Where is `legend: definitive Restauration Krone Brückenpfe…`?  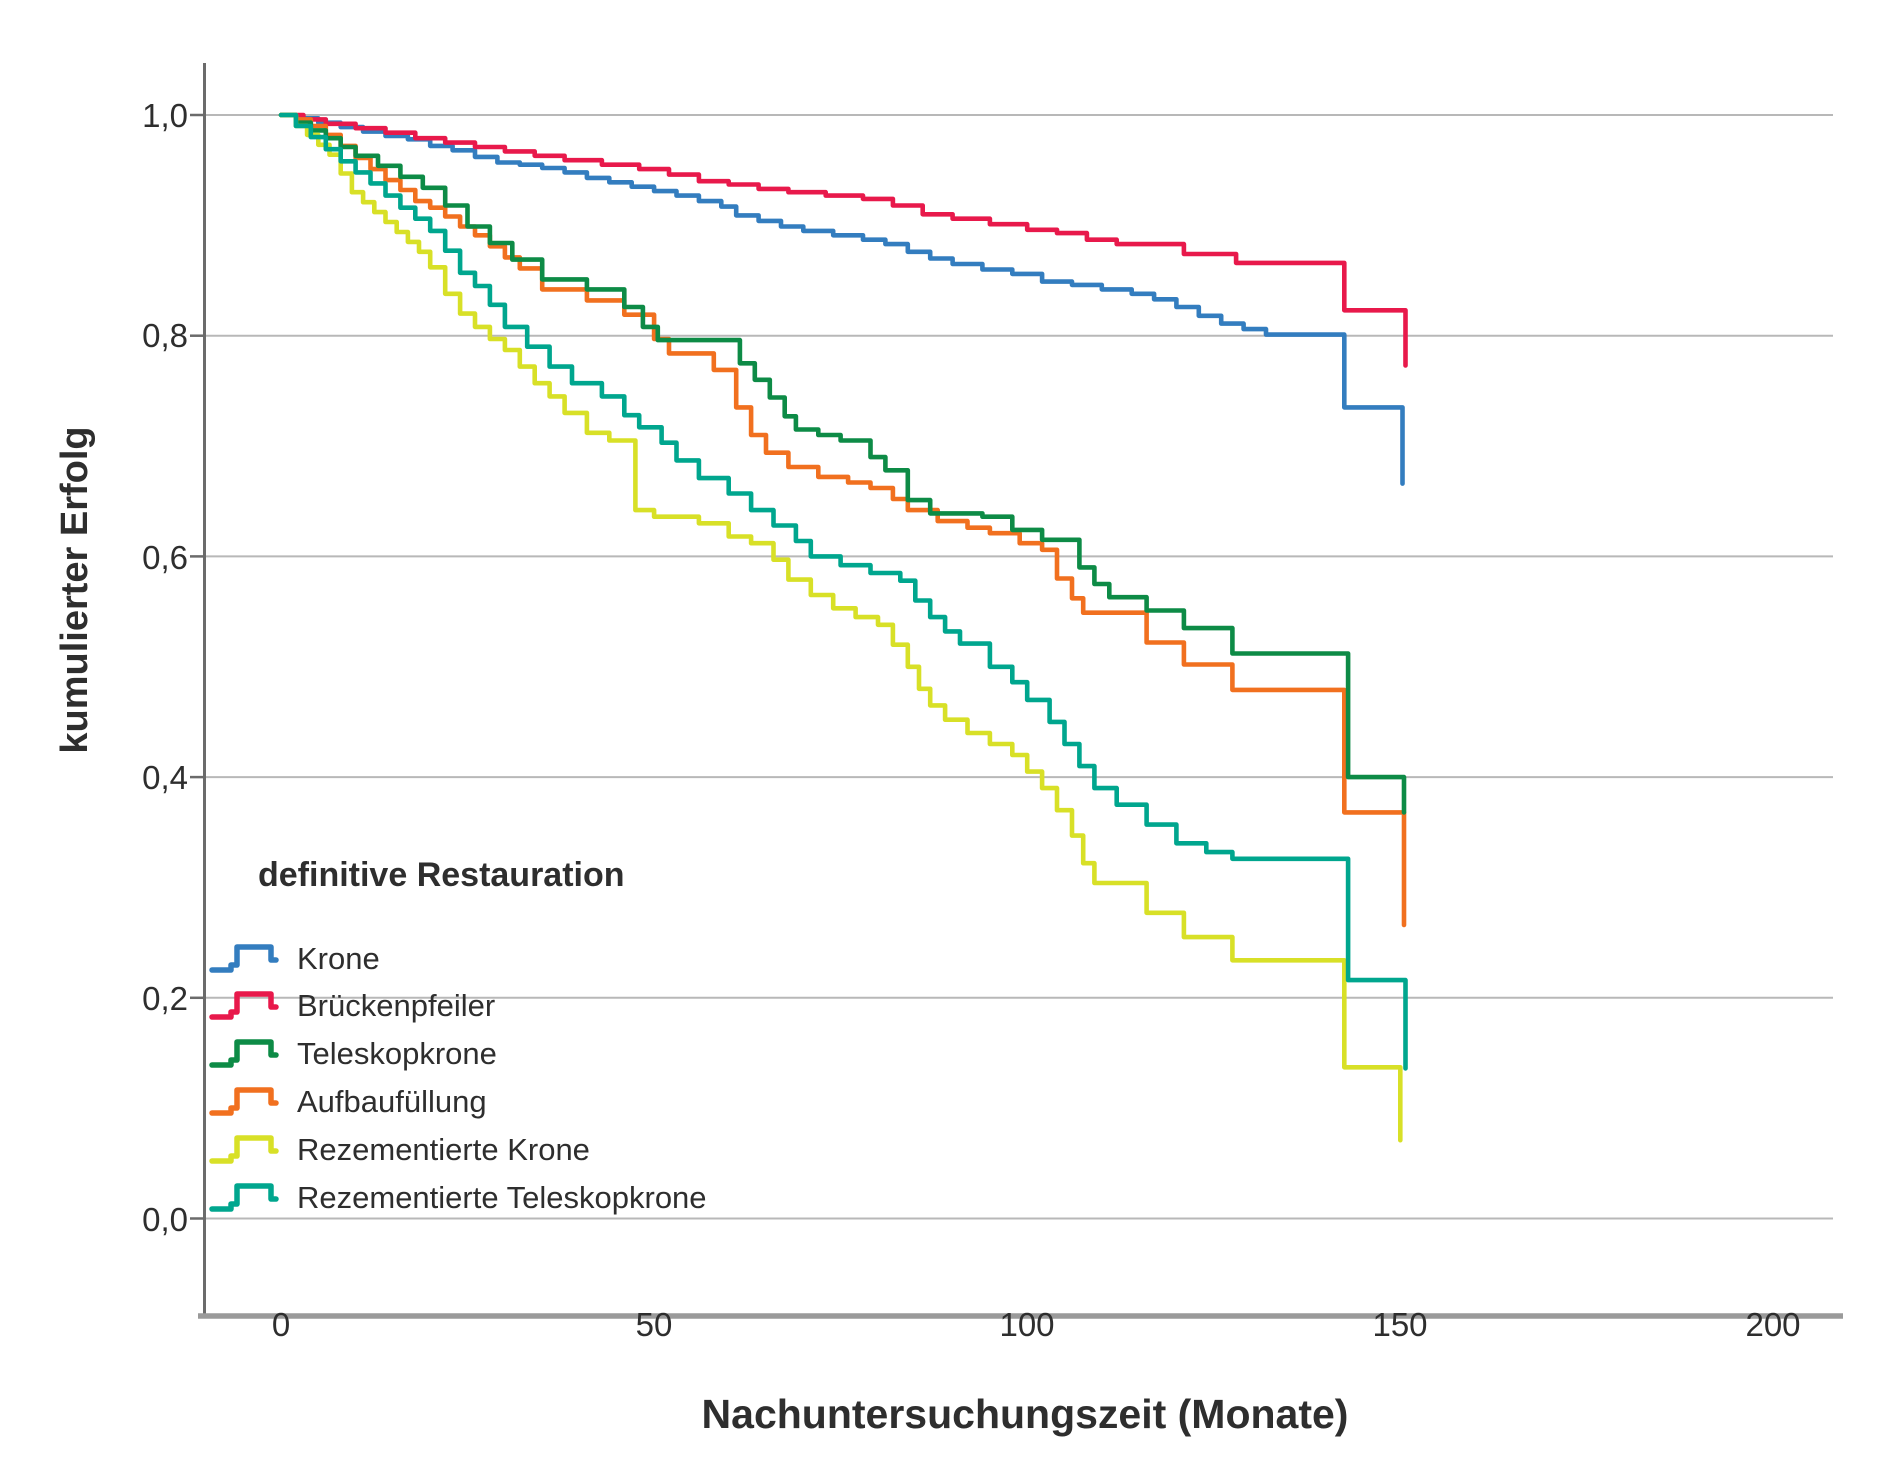 legend: definitive Restauration Krone Brückenpfe… is located at coordinates (458, 1035).